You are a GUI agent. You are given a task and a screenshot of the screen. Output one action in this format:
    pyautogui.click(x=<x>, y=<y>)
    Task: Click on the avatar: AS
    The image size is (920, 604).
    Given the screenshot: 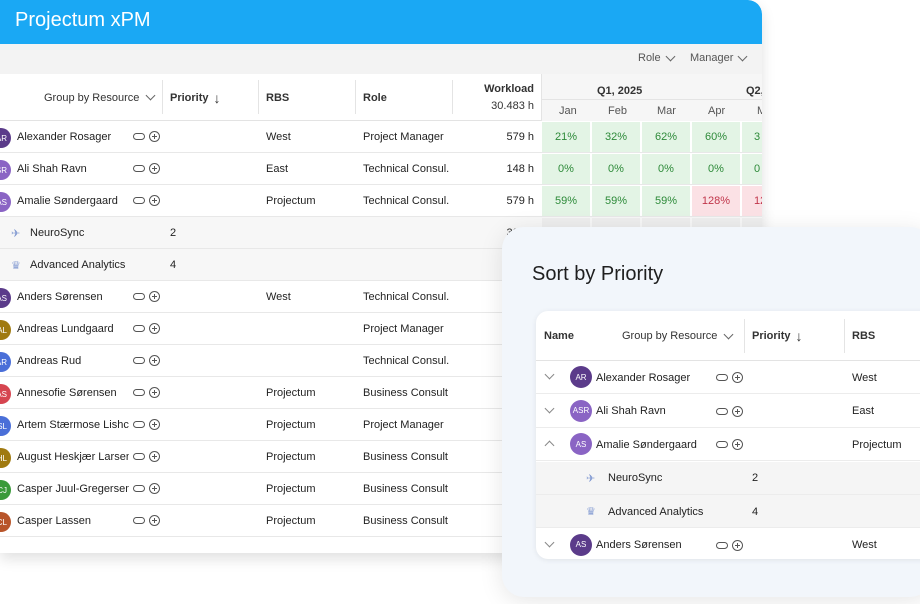 What is the action you would take?
    pyautogui.click(x=5, y=394)
    